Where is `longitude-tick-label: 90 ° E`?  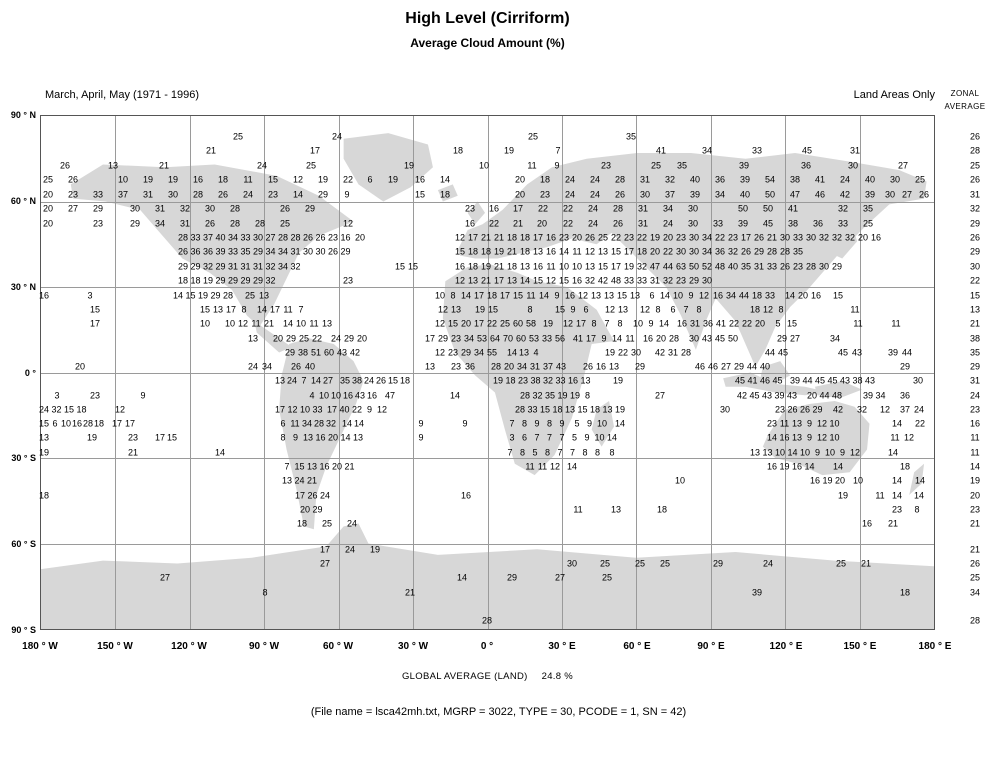
longitude-tick-label: 90 ° E is located at coordinates (711, 646).